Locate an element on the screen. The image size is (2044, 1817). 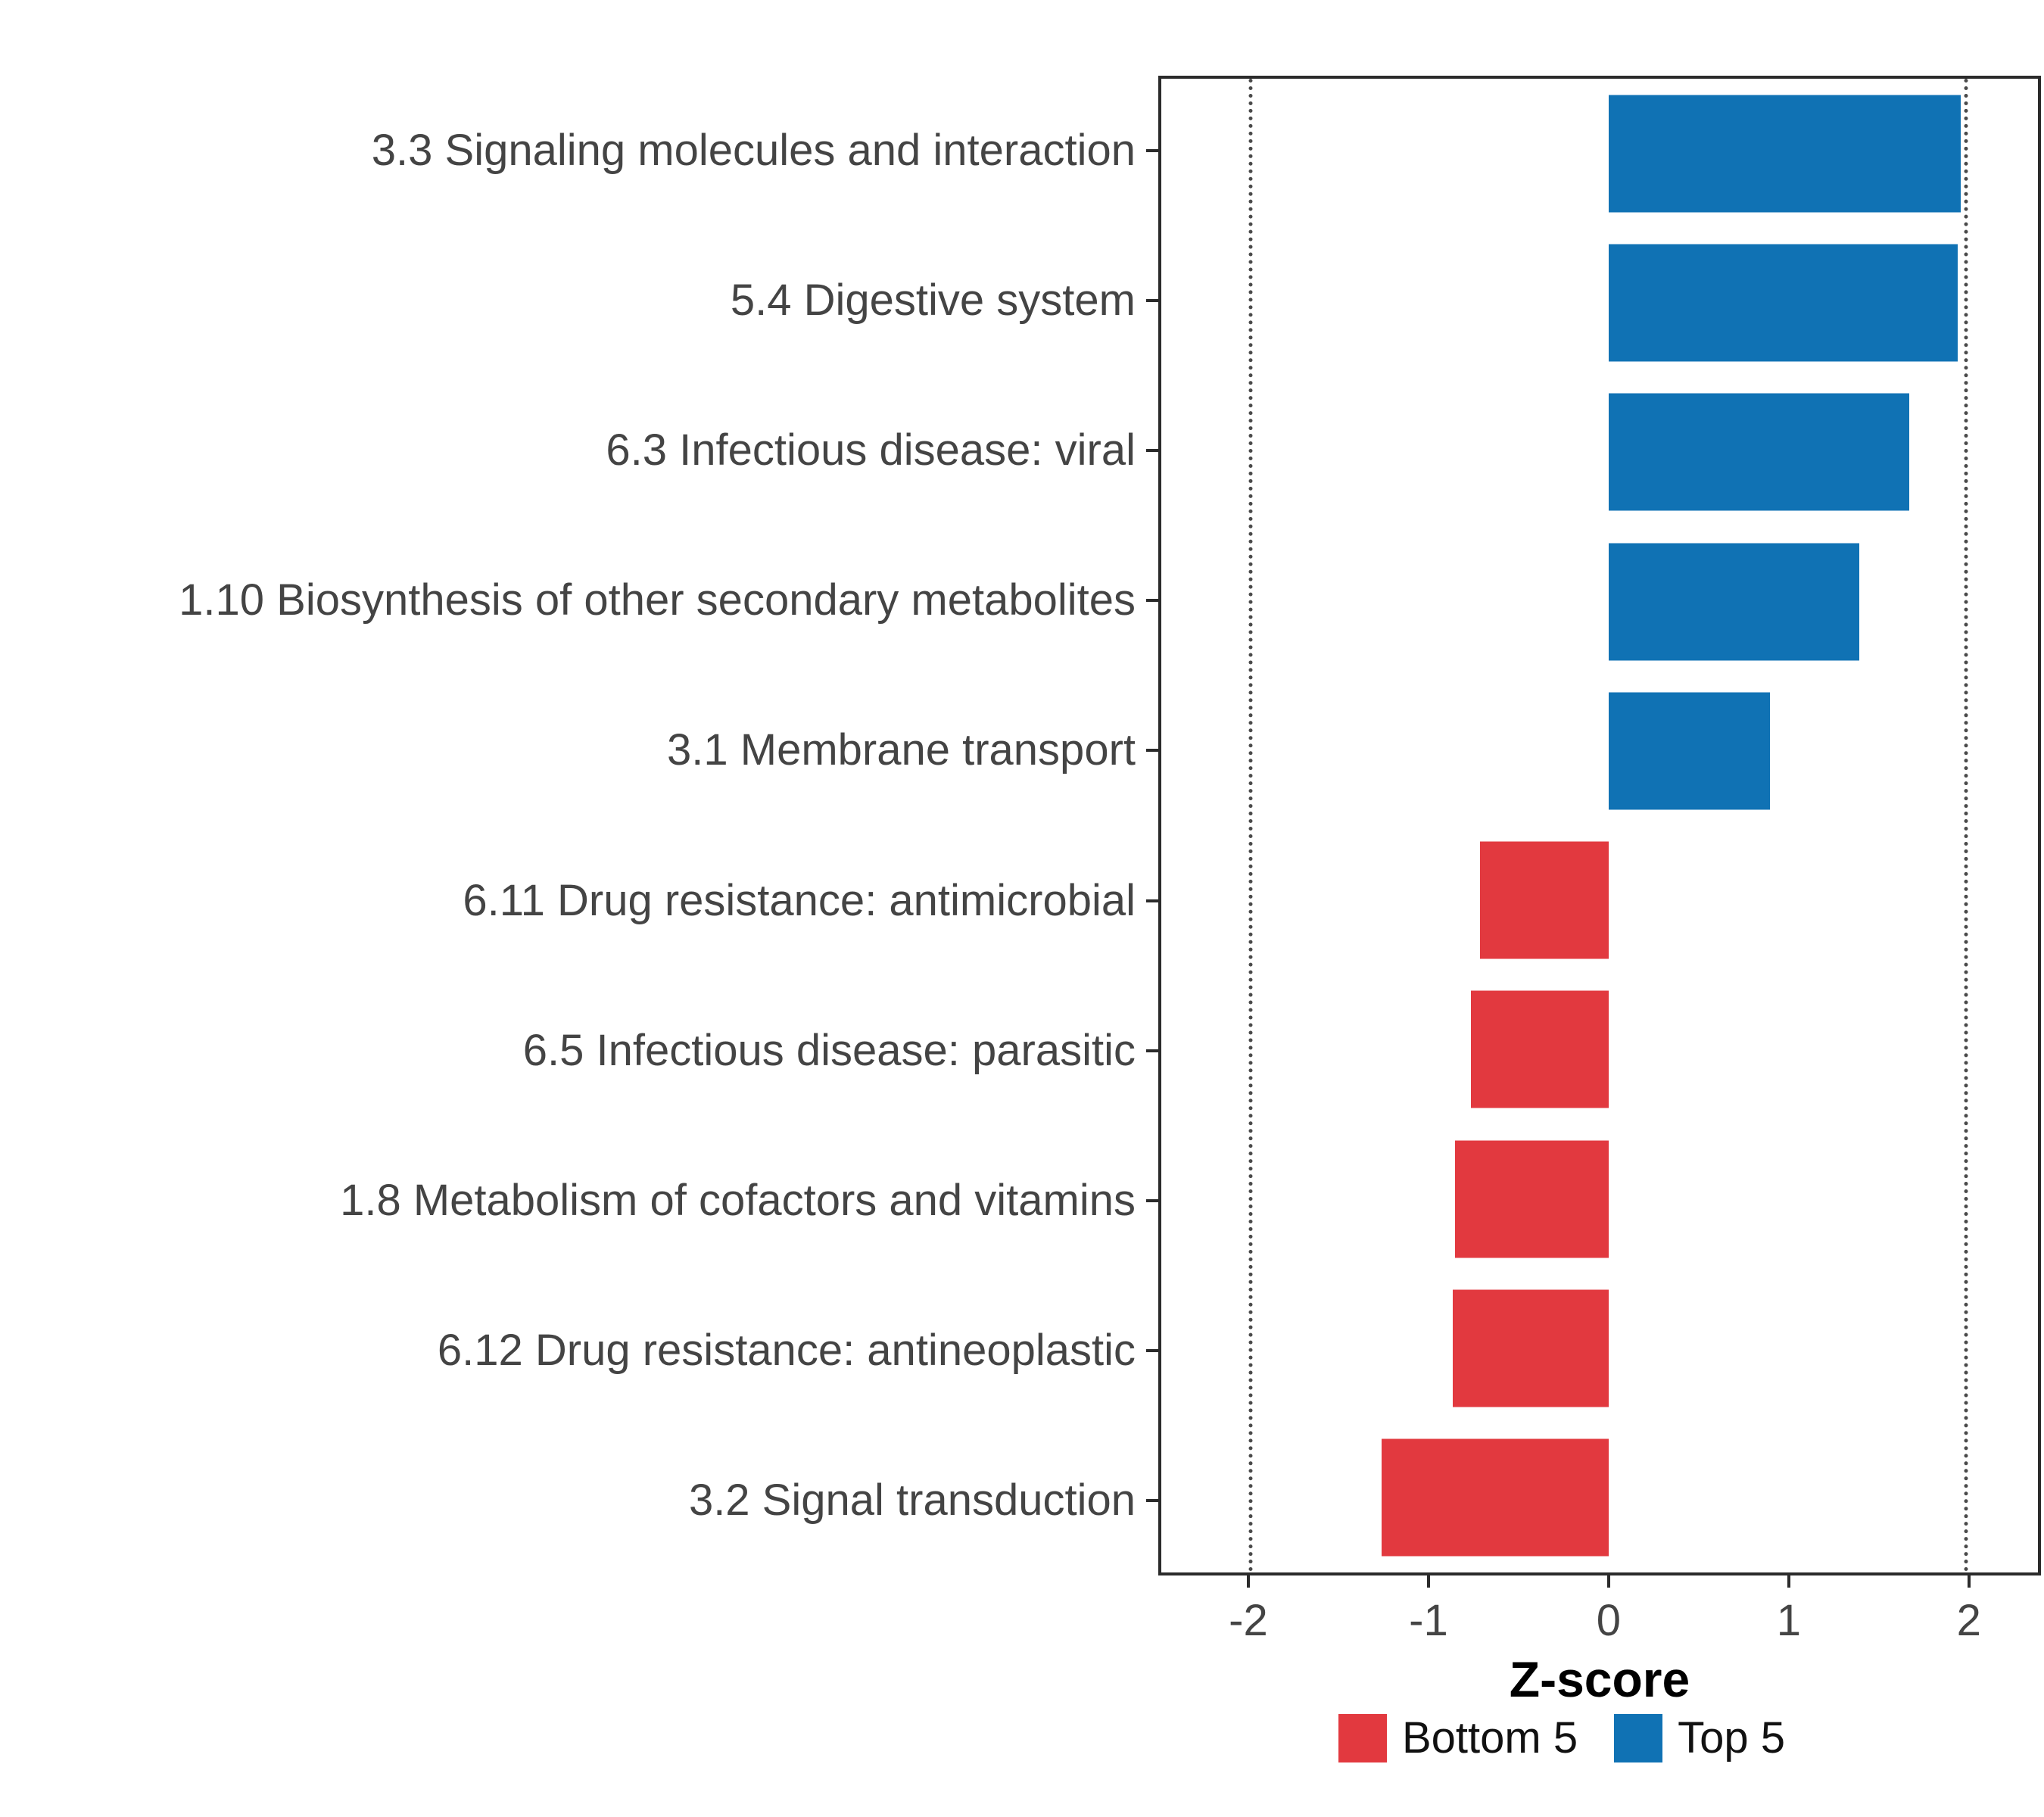
y-axis-label: 3.1 Membrane transport is located at coordinates (901, 750).